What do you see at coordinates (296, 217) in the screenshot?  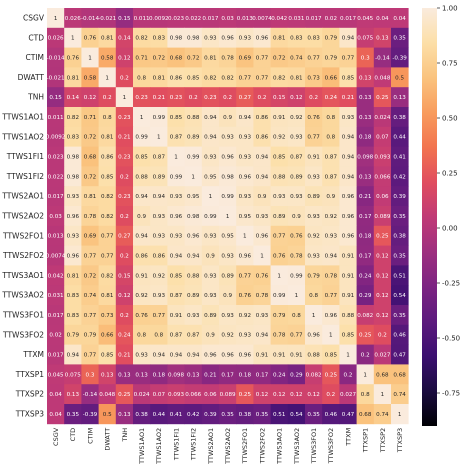 I see `cell-annotation: 0.9` at bounding box center [296, 217].